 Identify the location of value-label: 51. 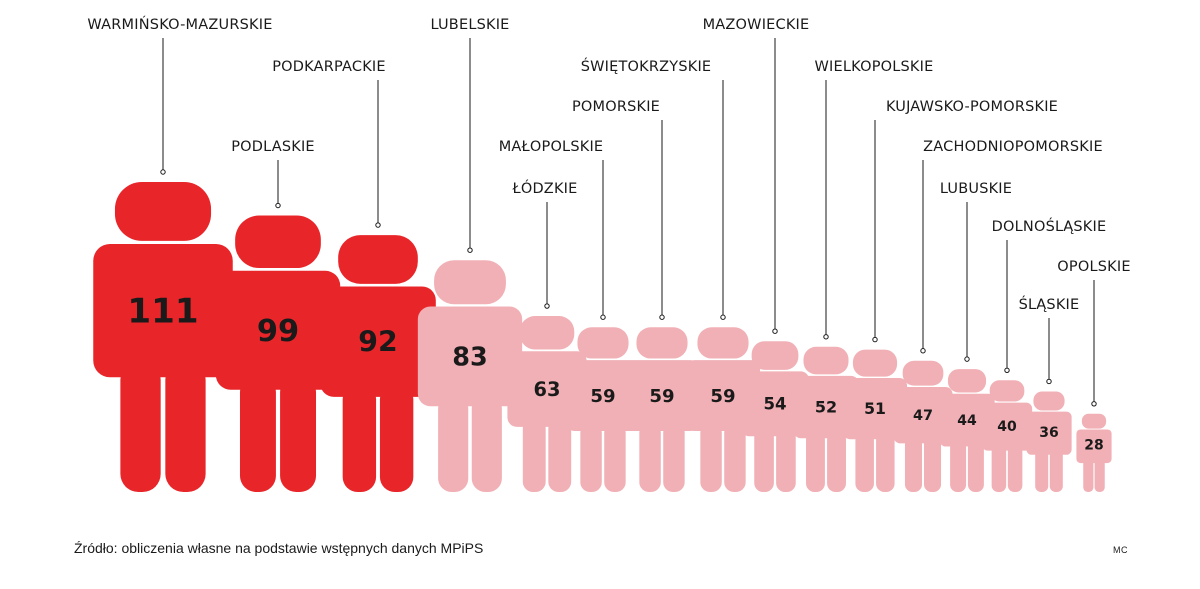
(875, 408).